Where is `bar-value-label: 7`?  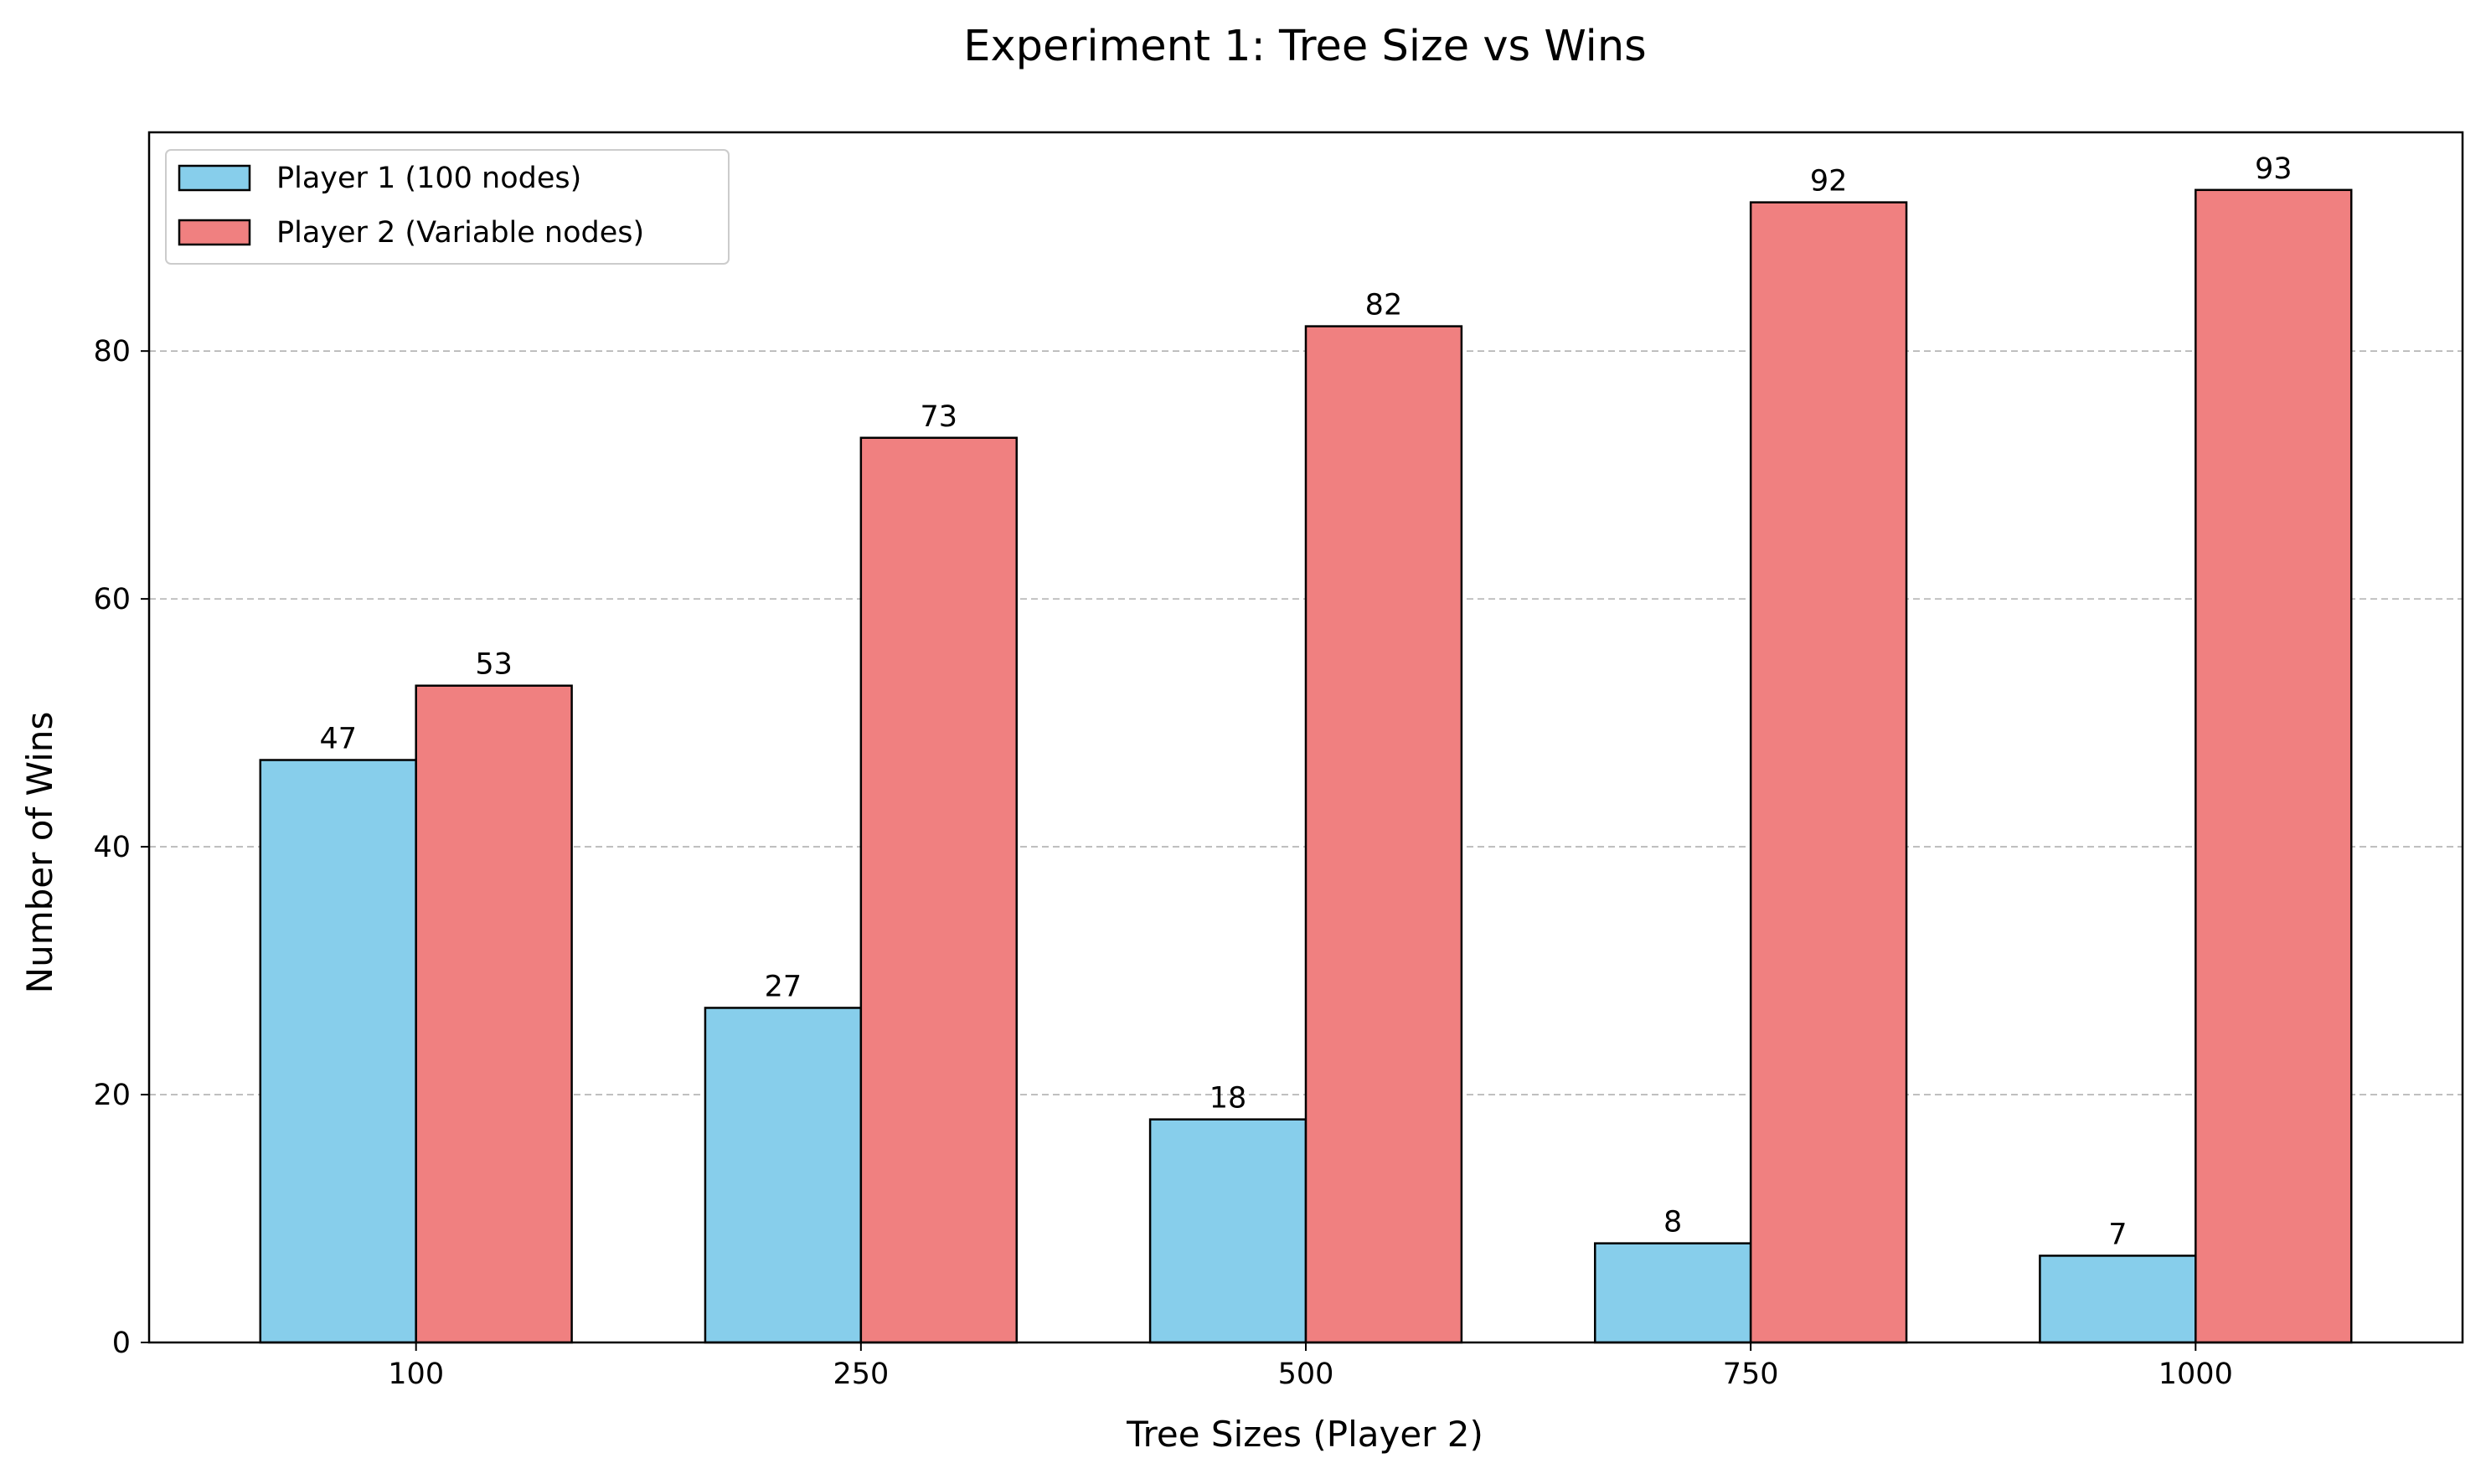 bar-value-label: 7 is located at coordinates (2117, 1234).